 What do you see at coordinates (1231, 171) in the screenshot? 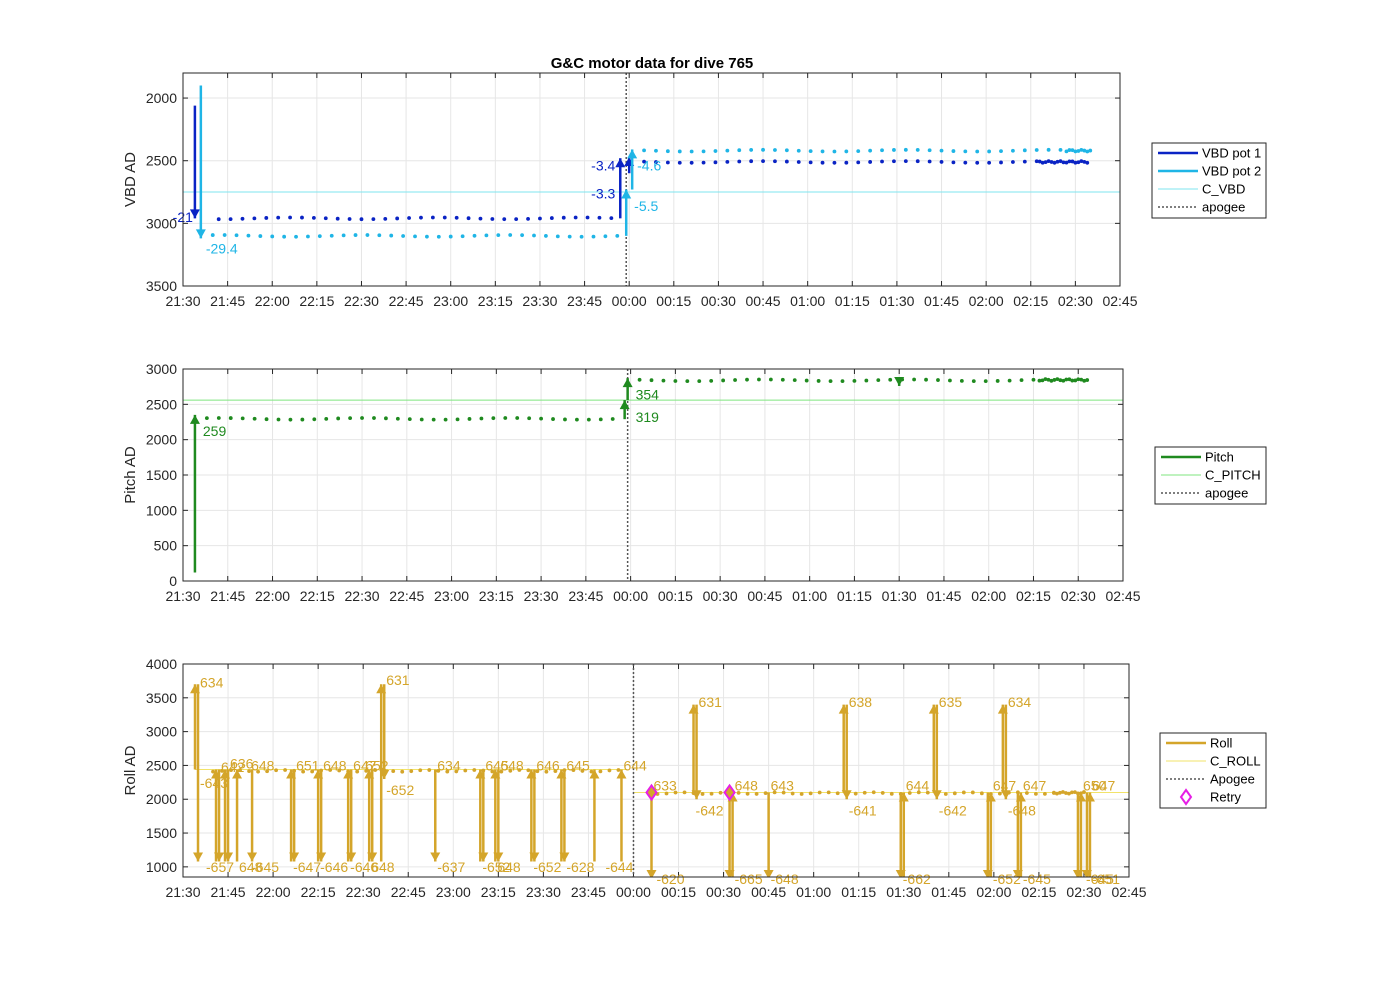
I see `legend-label: VBD pot 2` at bounding box center [1231, 171].